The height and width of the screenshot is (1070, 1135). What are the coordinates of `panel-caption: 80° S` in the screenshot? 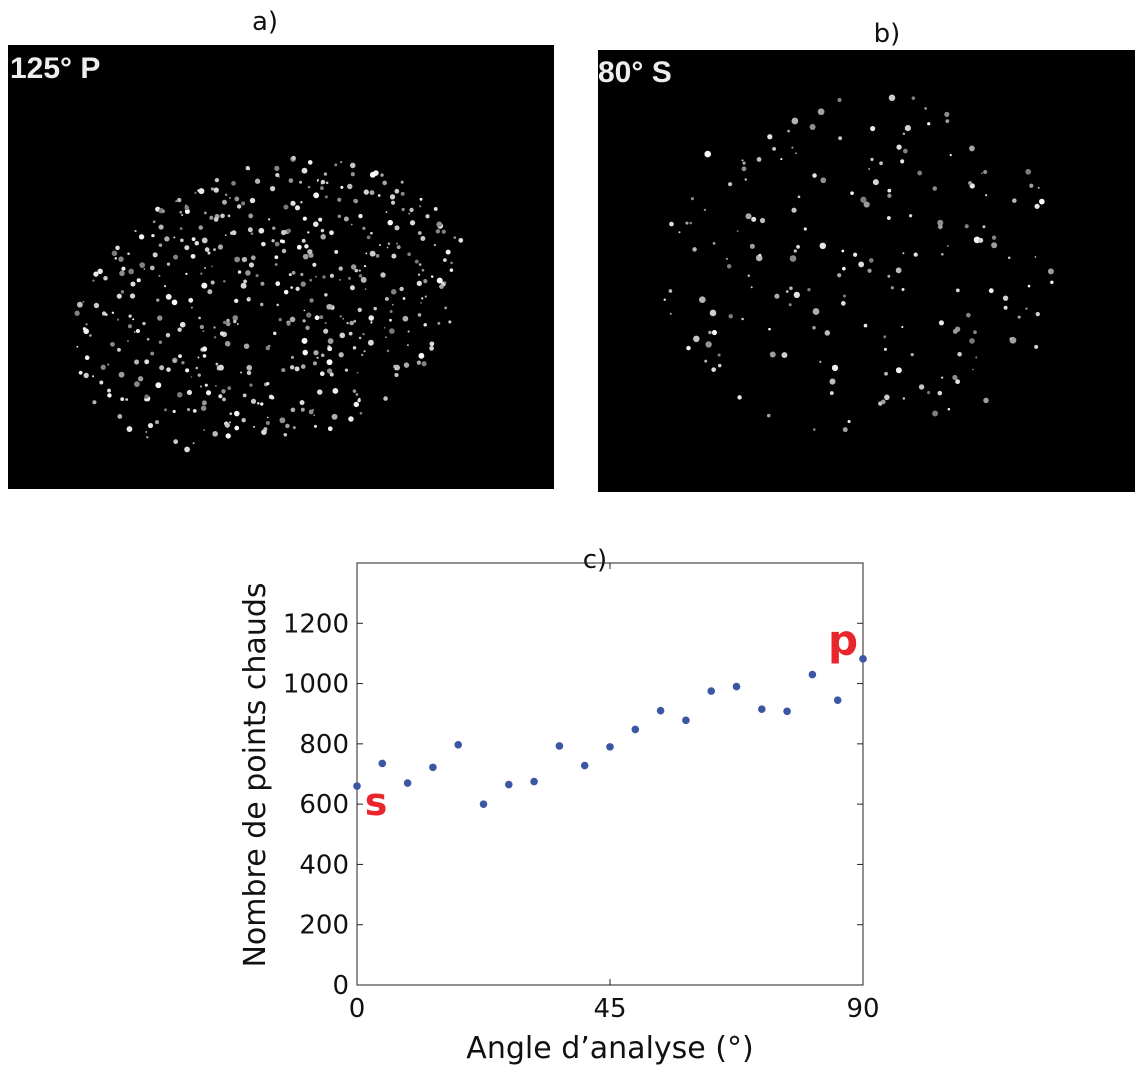 It's located at (635, 72).